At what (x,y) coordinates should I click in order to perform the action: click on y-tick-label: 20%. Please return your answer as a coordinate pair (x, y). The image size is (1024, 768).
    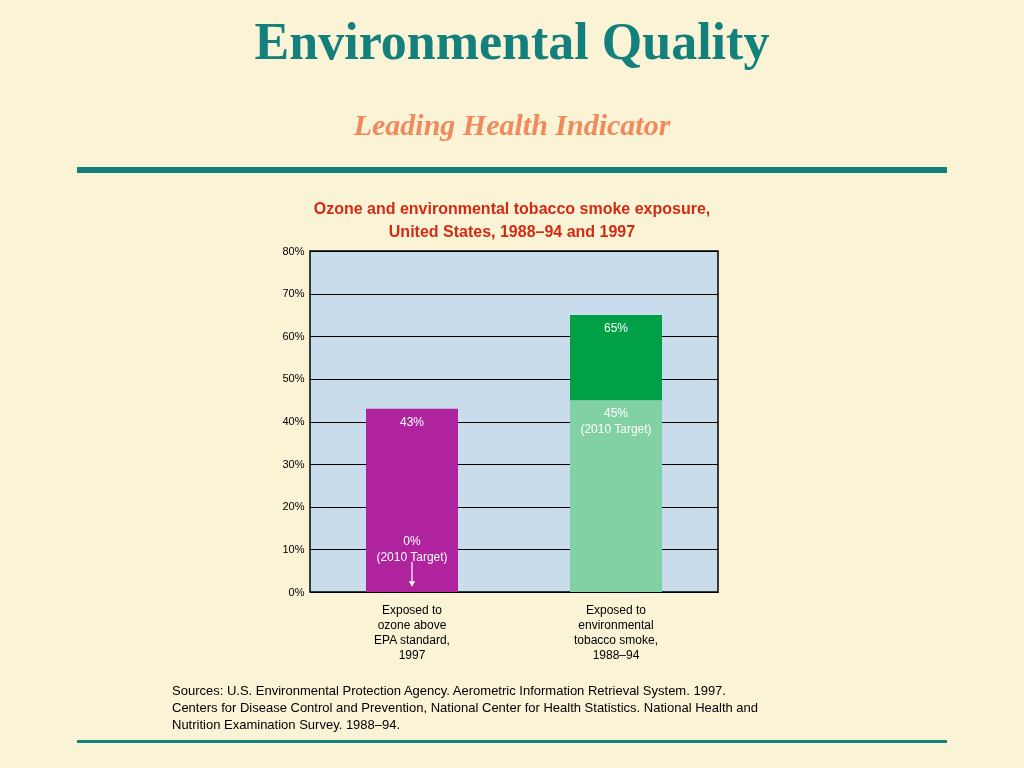
    Looking at the image, I should click on (293, 506).